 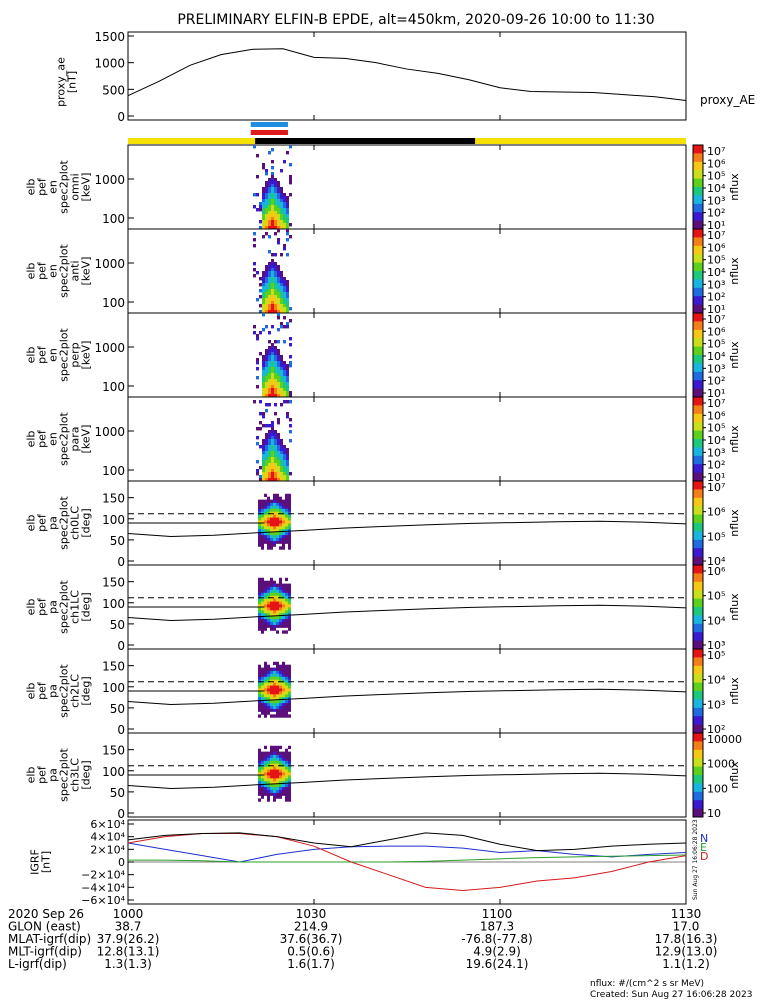 What do you see at coordinates (31, 523) in the screenshot?
I see `pitch-angle-ylabel-0: elb` at bounding box center [31, 523].